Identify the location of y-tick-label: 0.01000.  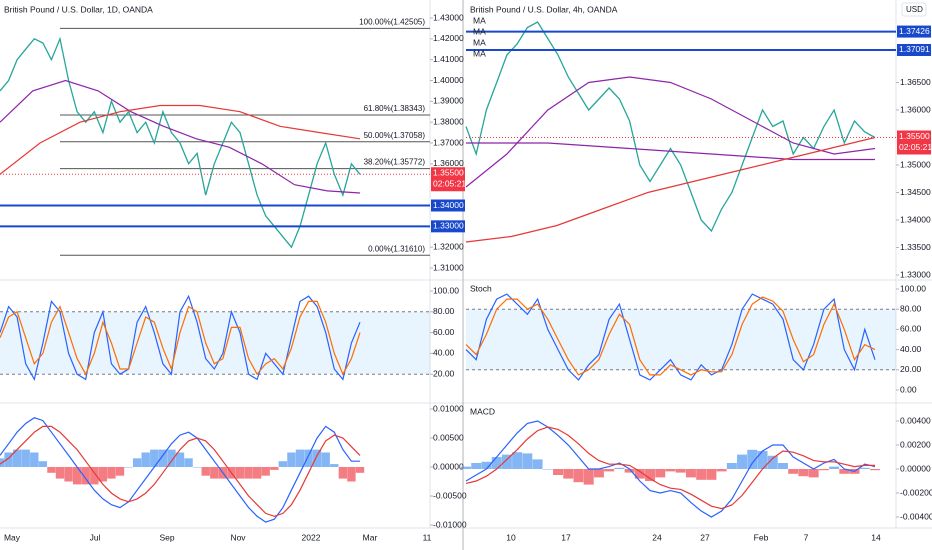
(448, 408).